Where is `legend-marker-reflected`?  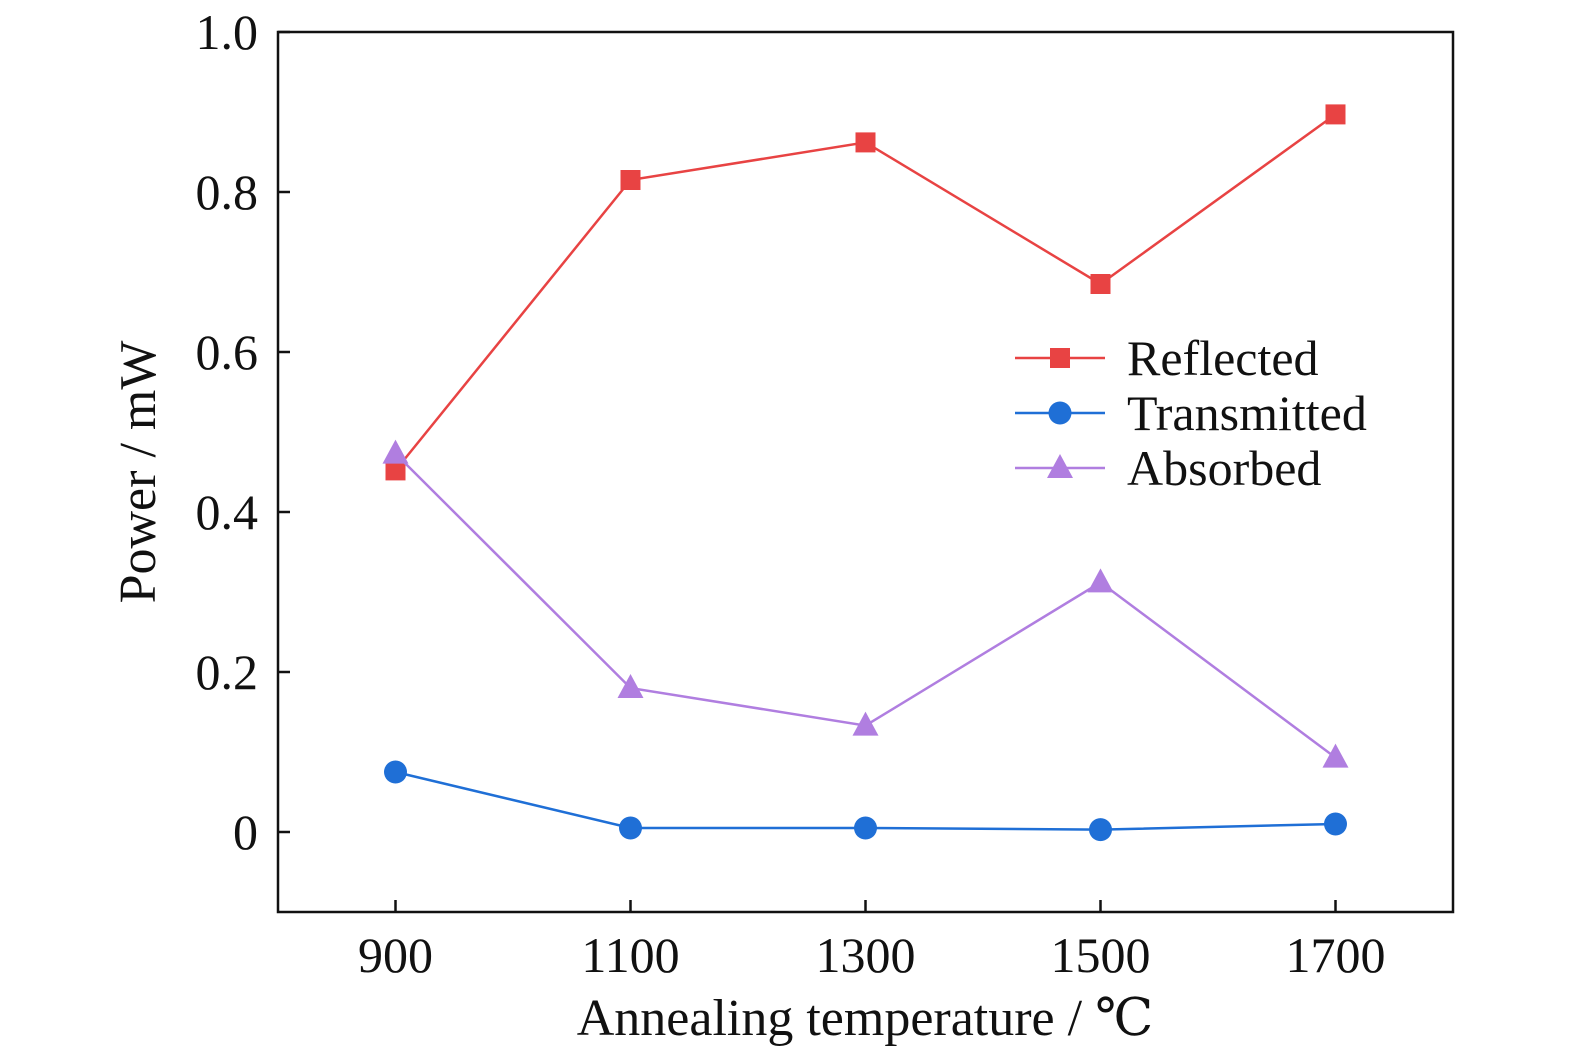 legend-marker-reflected is located at coordinates (1060, 358).